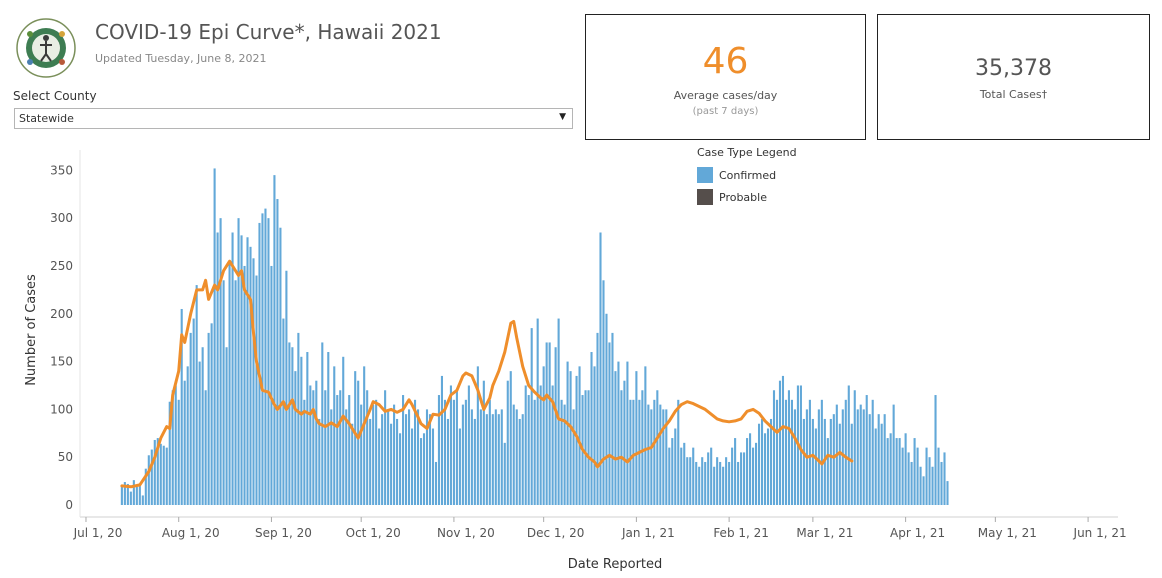  I want to click on x-tick-label: Jan 1, 21, so click(648, 533).